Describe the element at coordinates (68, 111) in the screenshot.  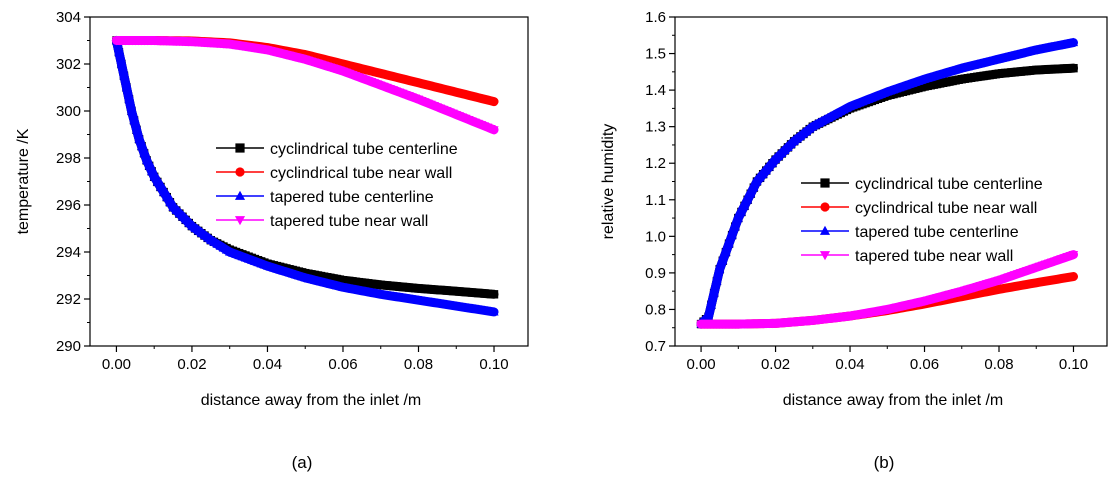
I see `y-tick-label: 300` at that location.